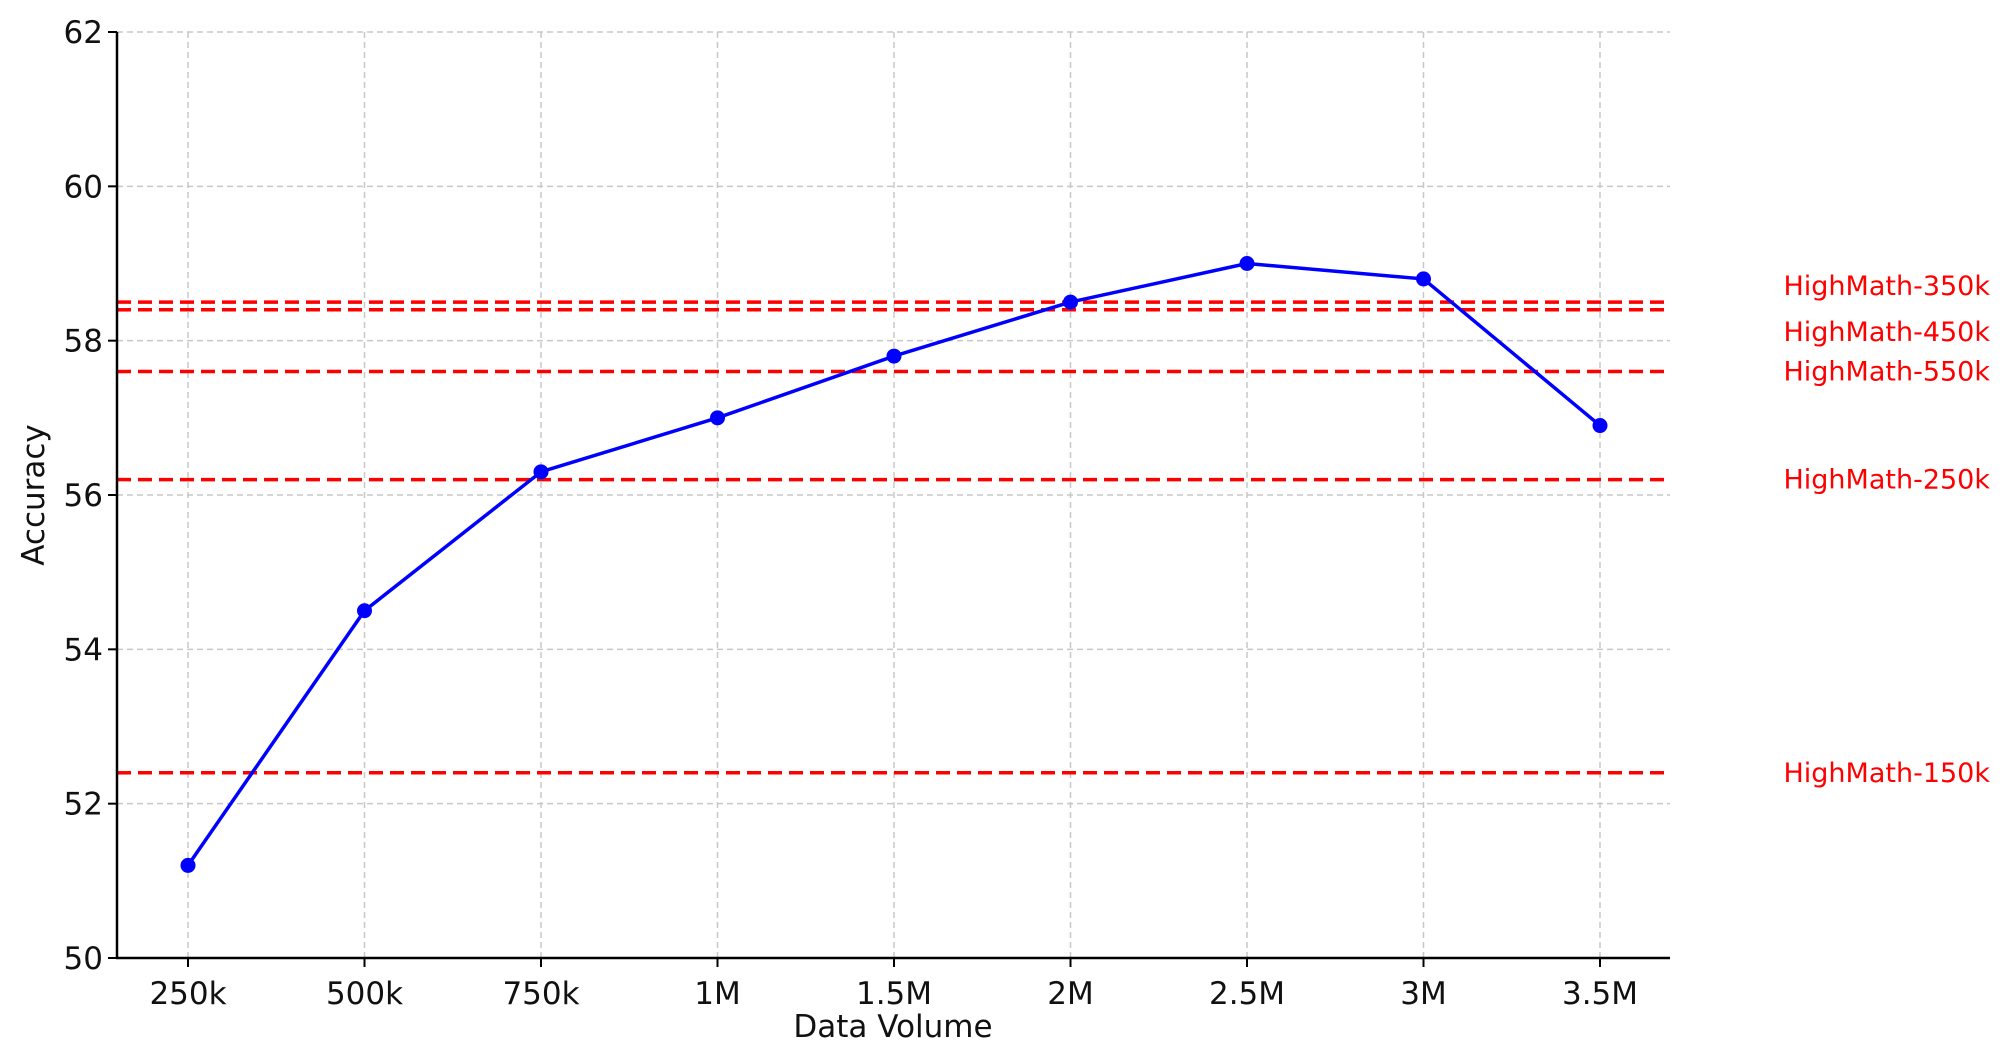 Image resolution: width=2004 pixels, height=1063 pixels. What do you see at coordinates (1886, 372) in the screenshot?
I see `reference-line-label: HighMath-550k` at bounding box center [1886, 372].